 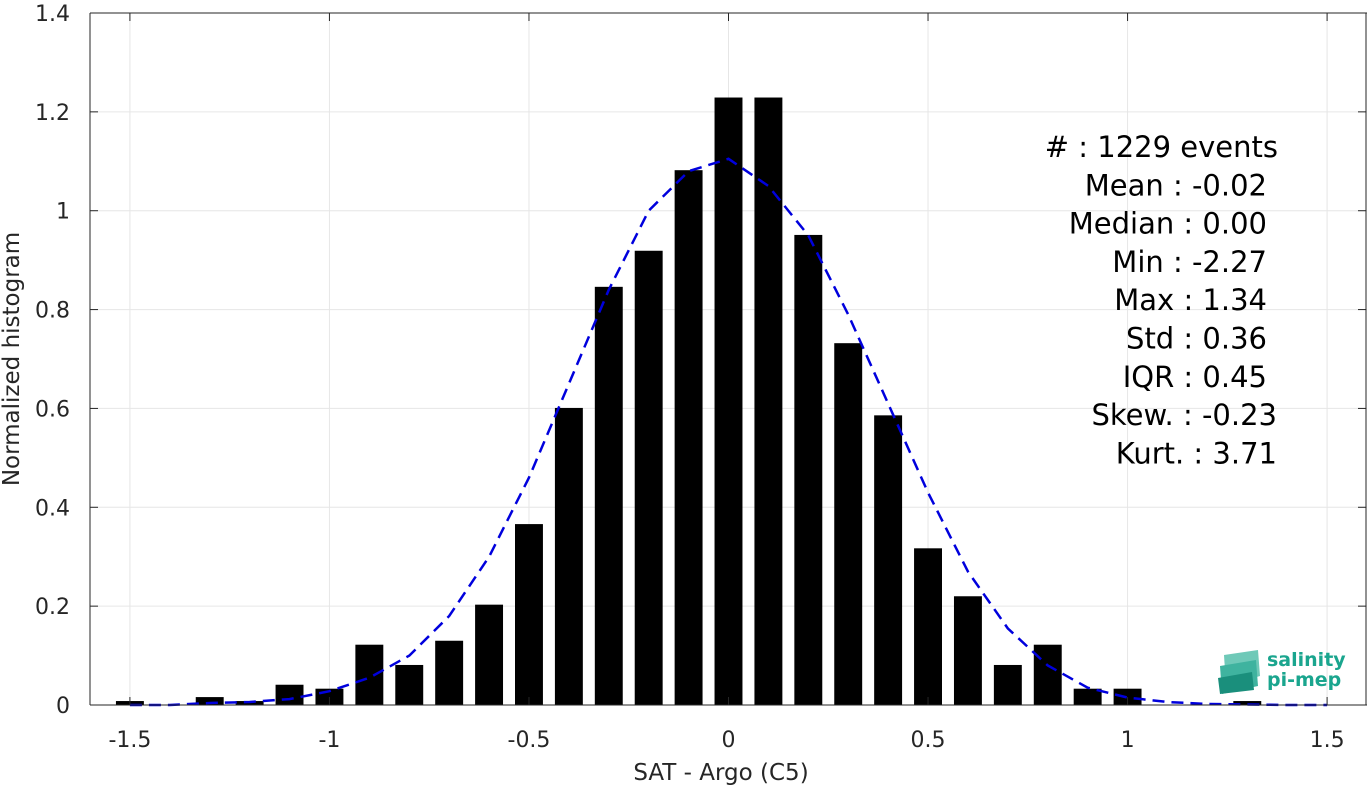 I want to click on y-tick-label: 0.8, so click(x=52, y=311).